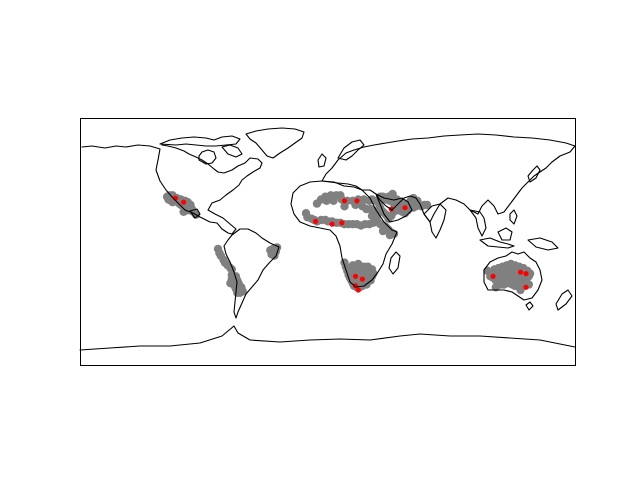 Image resolution: width=640 pixels, height=480 pixels. What do you see at coordinates (448, 178) in the screenshot?
I see `coastline-eurasia` at bounding box center [448, 178].